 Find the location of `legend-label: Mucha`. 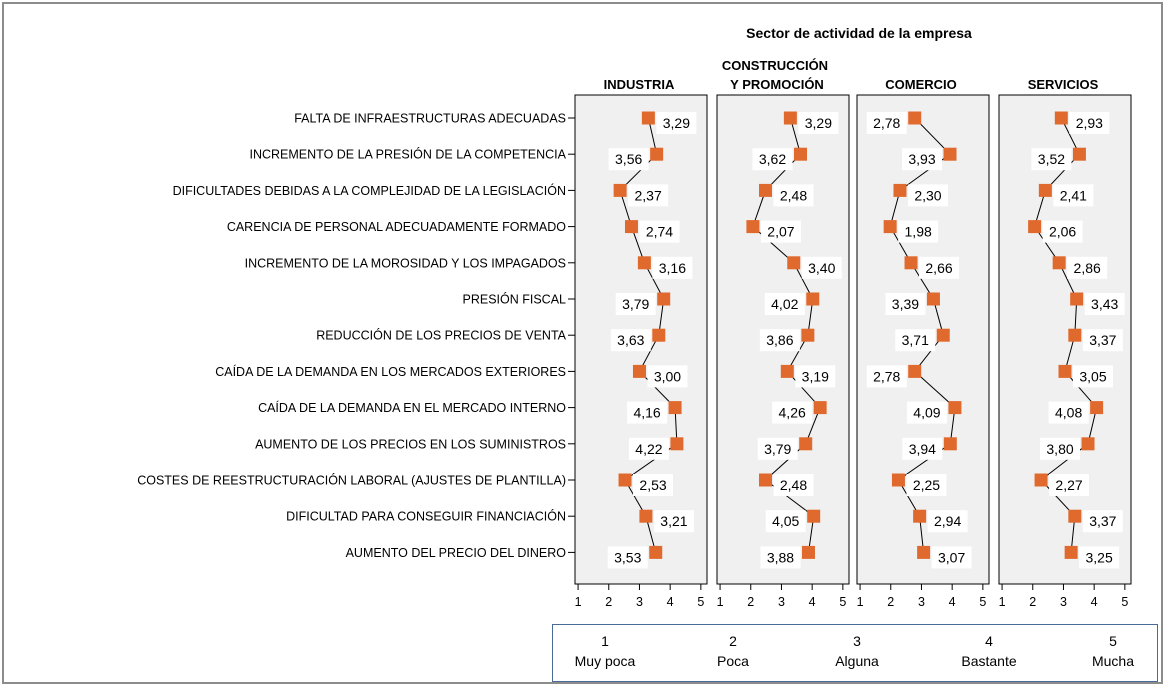

legend-label: Mucha is located at coordinates (1113, 661).